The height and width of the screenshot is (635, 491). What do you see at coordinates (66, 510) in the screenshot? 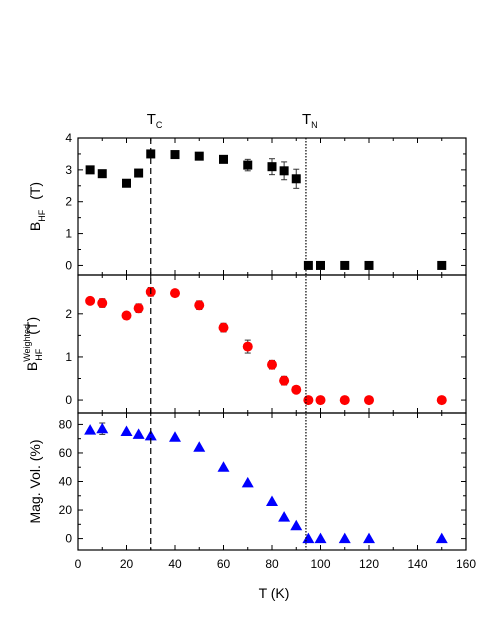
I see `y-tick-label: 20` at bounding box center [66, 510].